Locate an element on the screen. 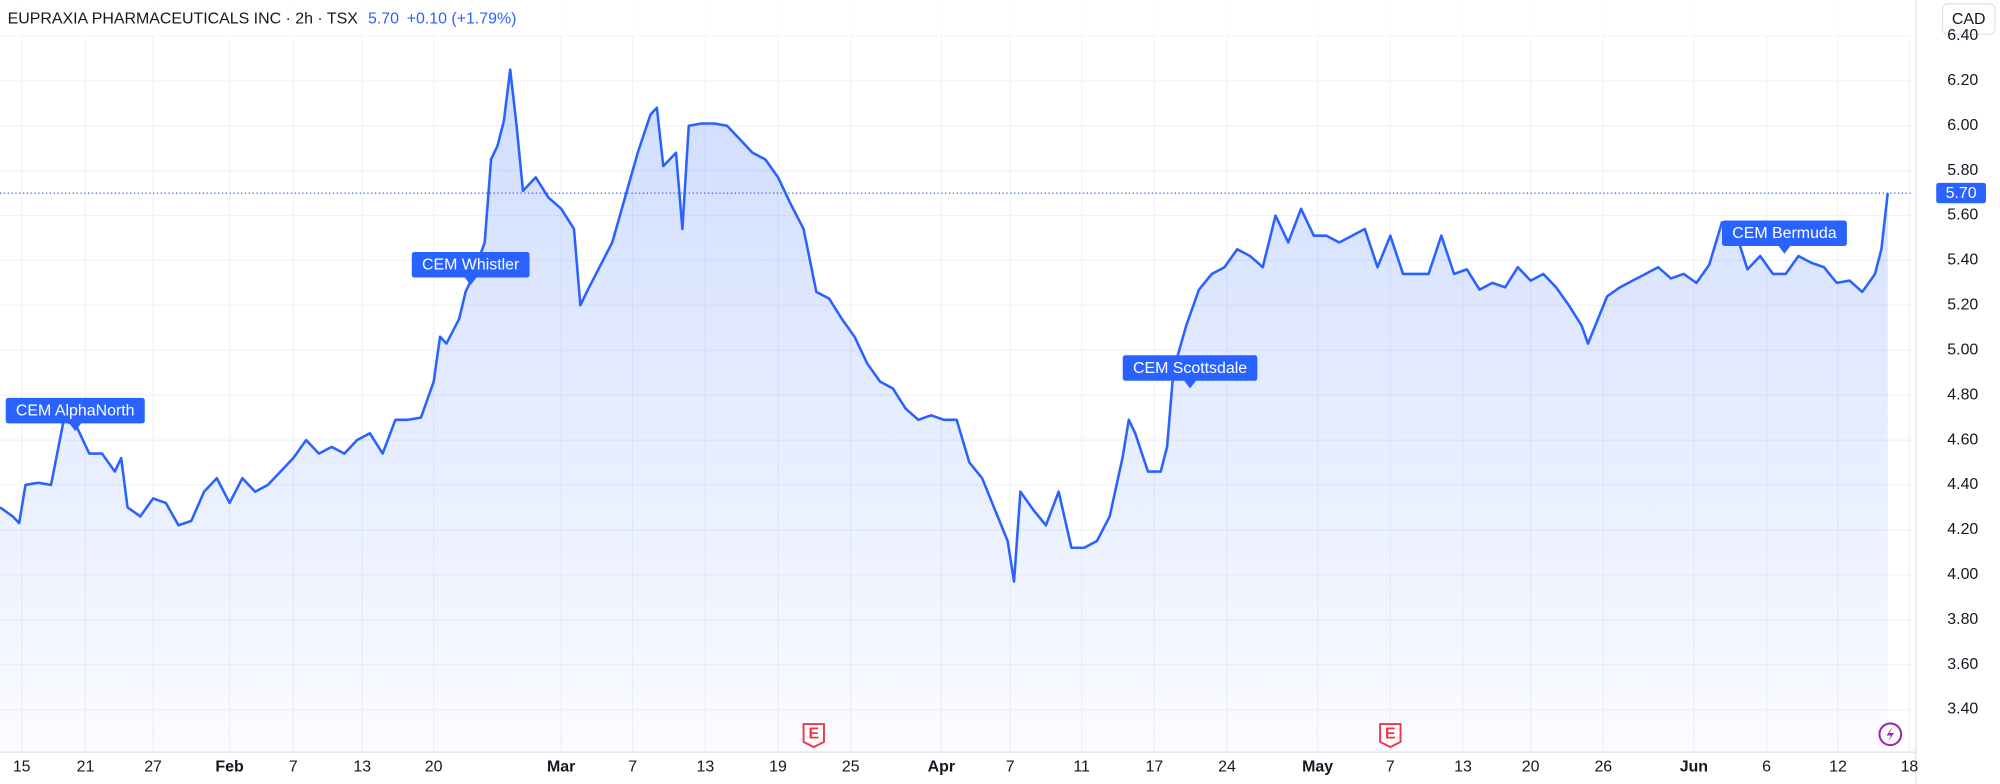  y-tick-label: 4.20 is located at coordinates (1962, 529).